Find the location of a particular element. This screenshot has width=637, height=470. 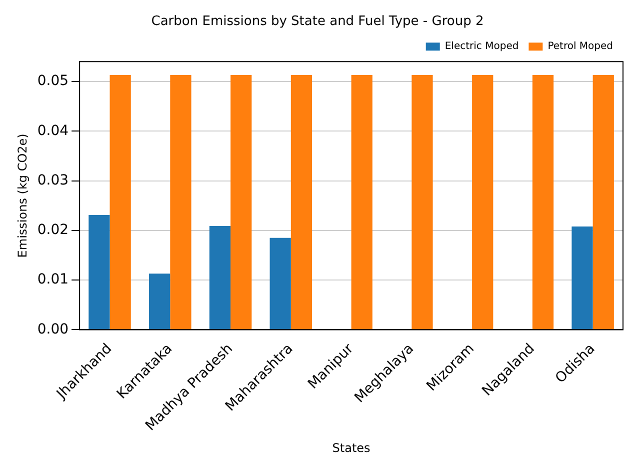

x-axis-title: States is located at coordinates (351, 447).